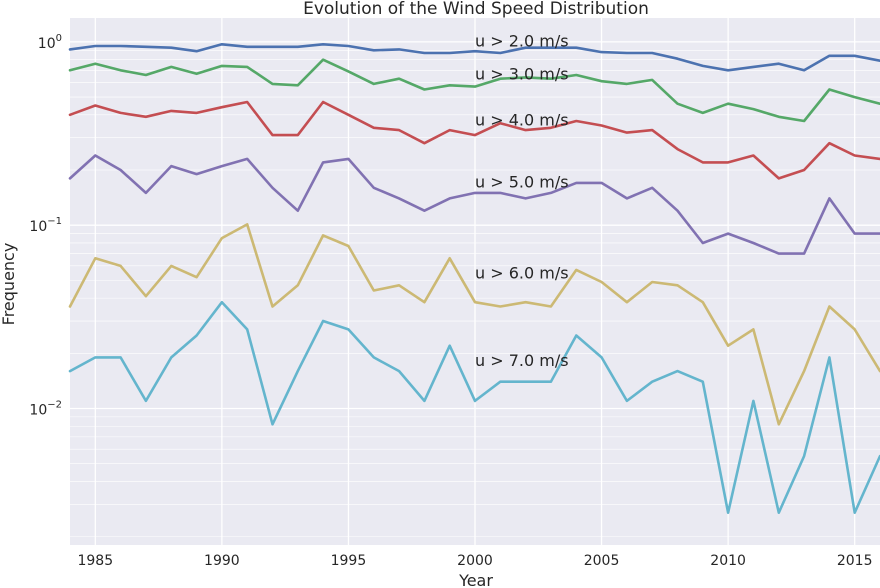 The width and height of the screenshot is (880, 588). I want to click on x-tick-label: 2015, so click(855, 561).